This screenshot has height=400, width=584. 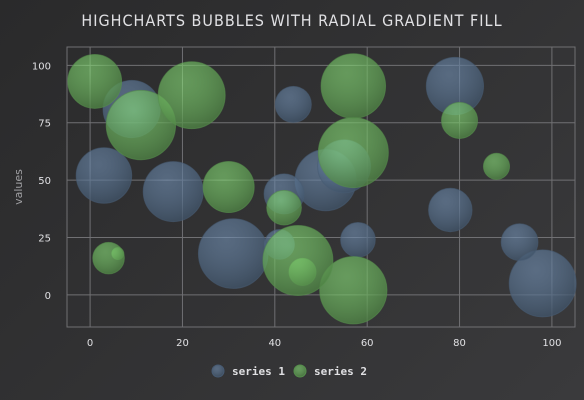 What do you see at coordinates (90, 343) in the screenshot?
I see `x-tick-label: 0` at bounding box center [90, 343].